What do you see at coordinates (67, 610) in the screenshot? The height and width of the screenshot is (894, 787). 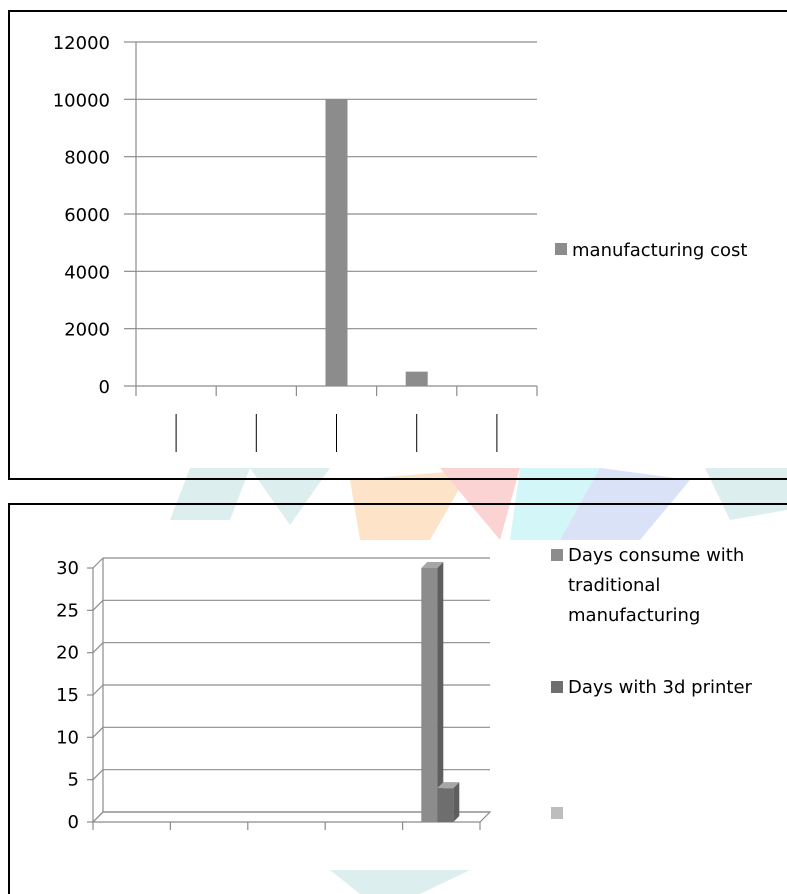 I see `y-tick-label: 25` at bounding box center [67, 610].